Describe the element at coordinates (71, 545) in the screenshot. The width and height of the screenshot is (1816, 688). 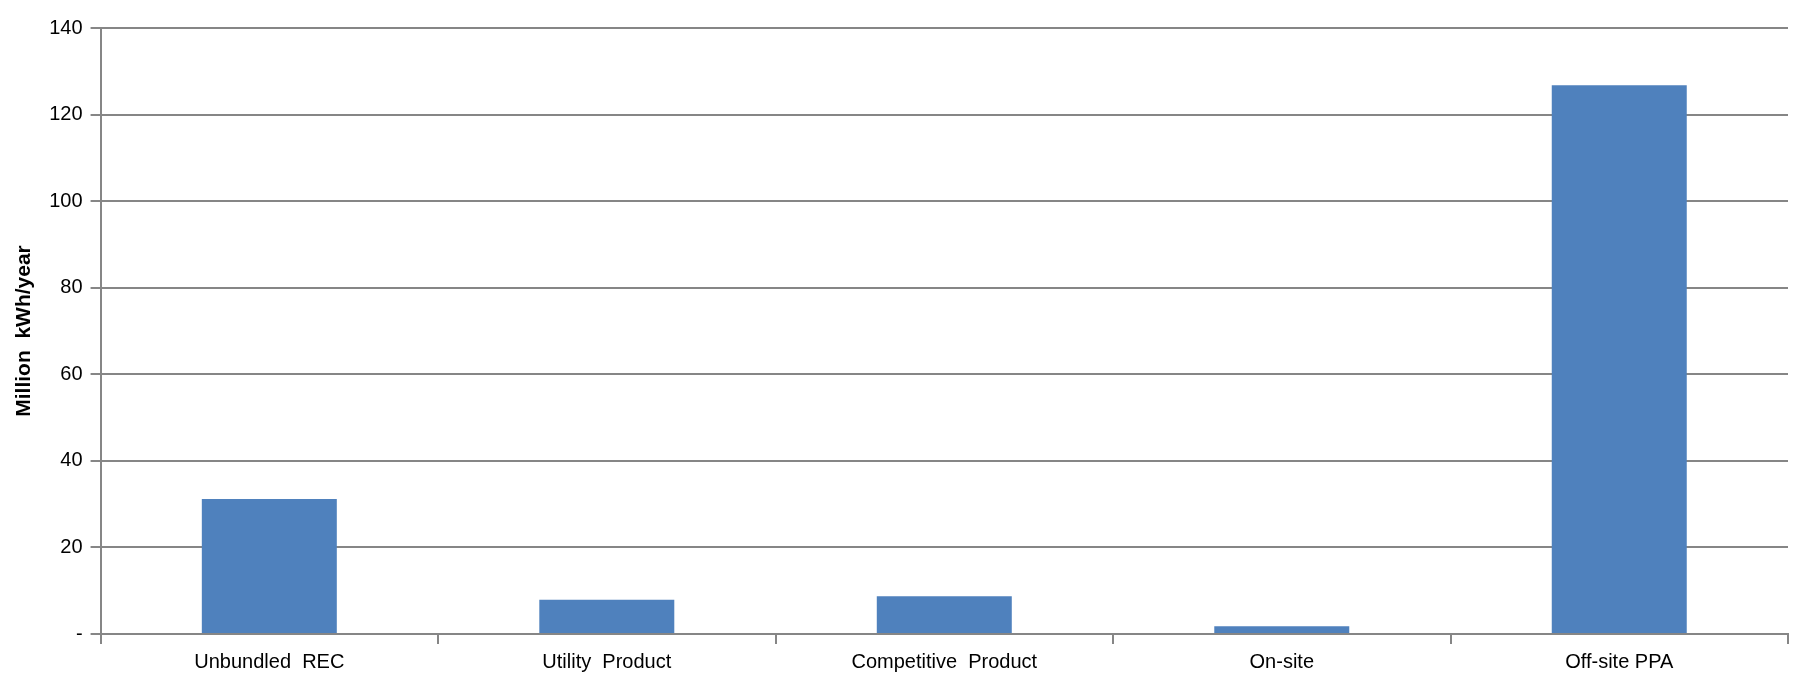
I see `y-tick-label: 20` at that location.